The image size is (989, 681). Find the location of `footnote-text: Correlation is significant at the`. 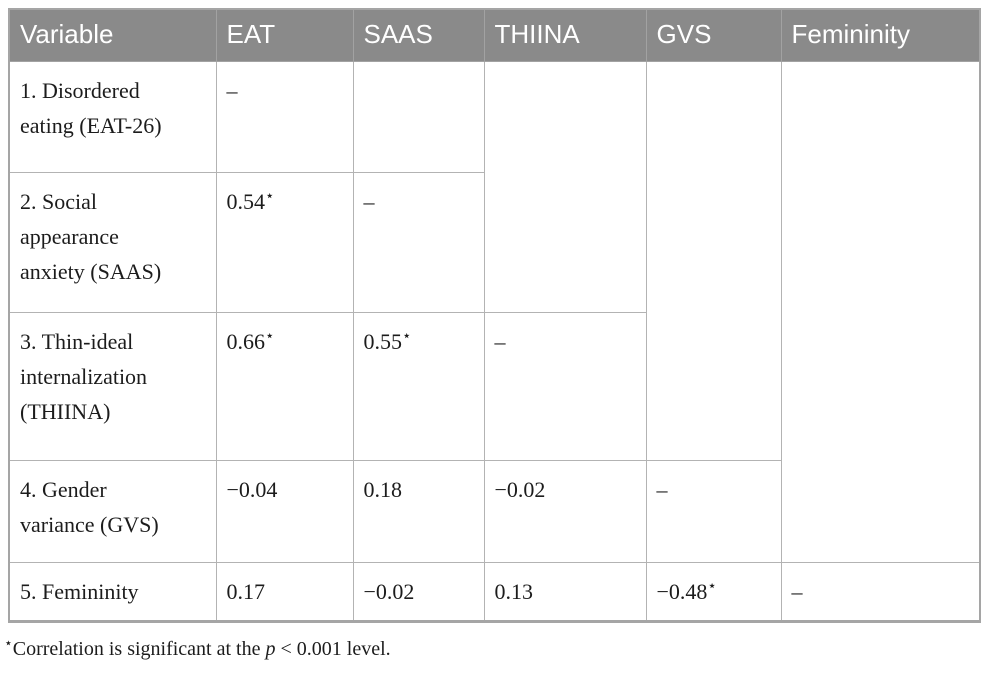

footnote-text: Correlation is significant at the is located at coordinates (139, 648).